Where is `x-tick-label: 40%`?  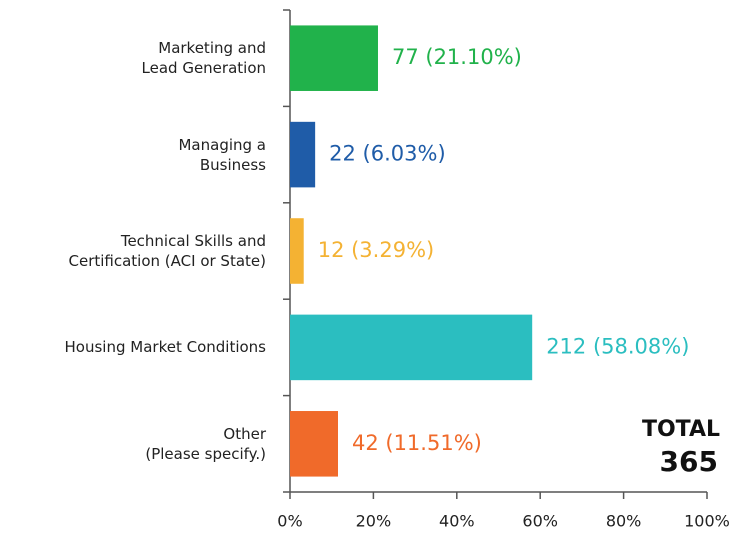
x-tick-label: 40% is located at coordinates (457, 521).